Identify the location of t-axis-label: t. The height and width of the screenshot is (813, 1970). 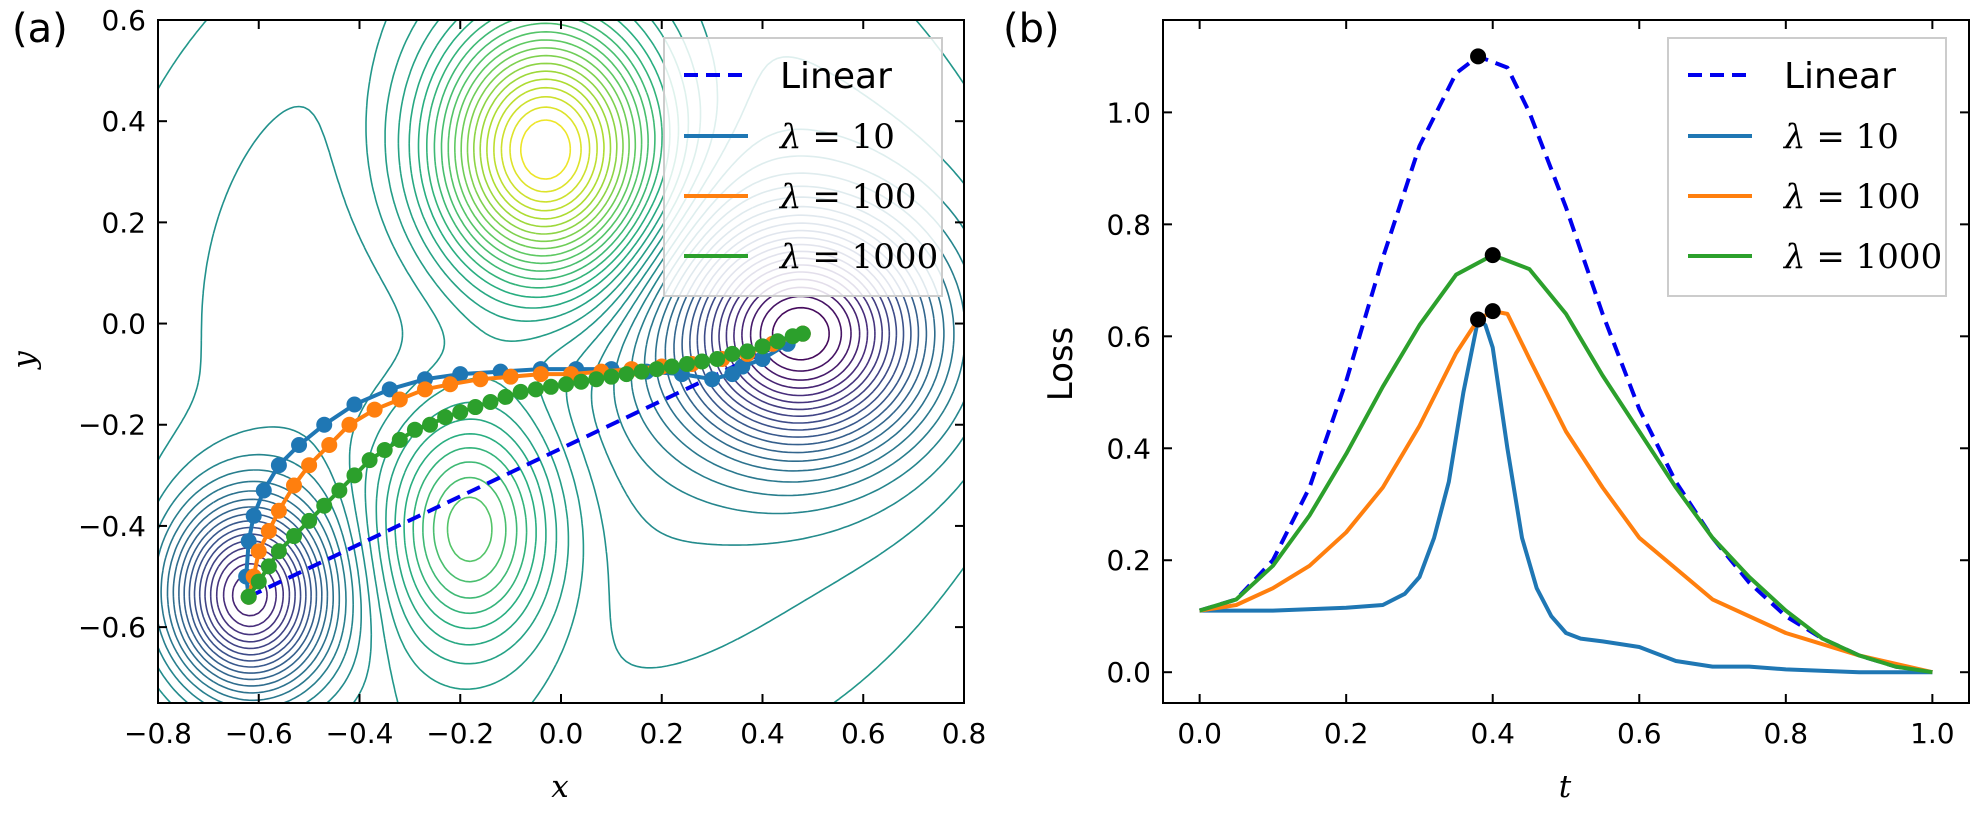
(1565, 787).